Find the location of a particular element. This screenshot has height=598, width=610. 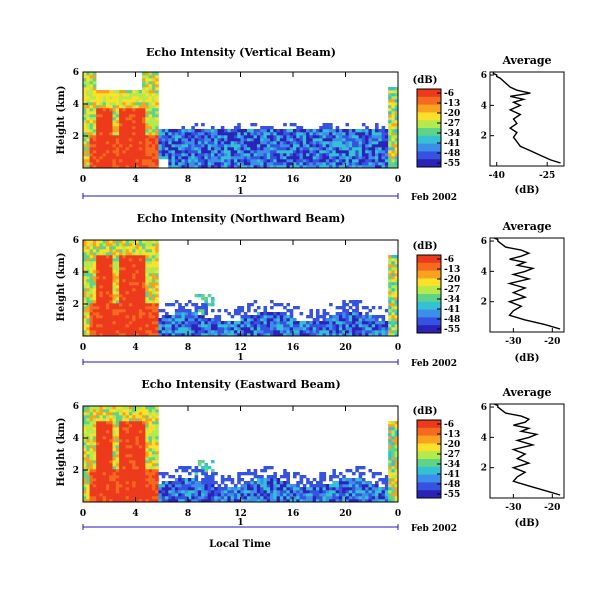

x-tick-label: 0 is located at coordinates (83, 180).